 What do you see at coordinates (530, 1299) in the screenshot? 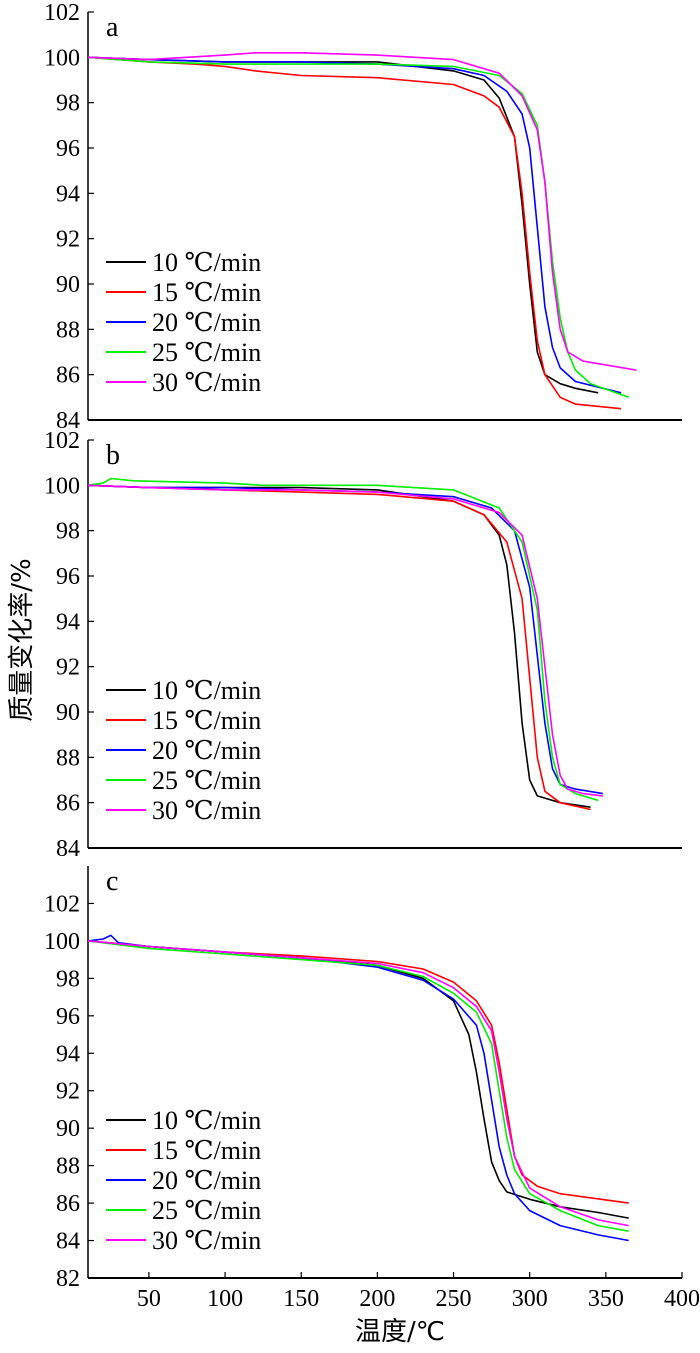
I see `x-tick-label: 300` at bounding box center [530, 1299].